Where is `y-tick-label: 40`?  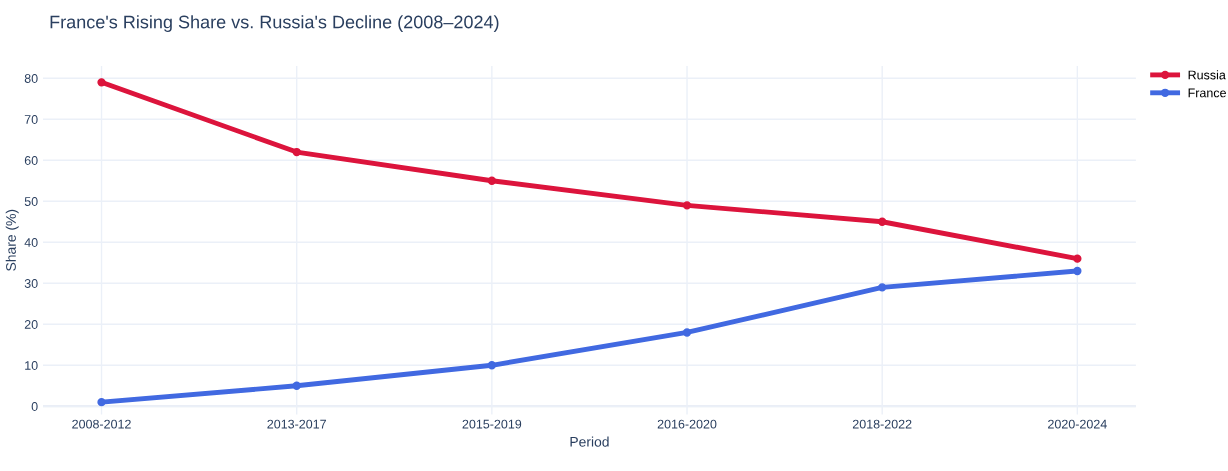
y-tick-label: 40 is located at coordinates (31, 242).